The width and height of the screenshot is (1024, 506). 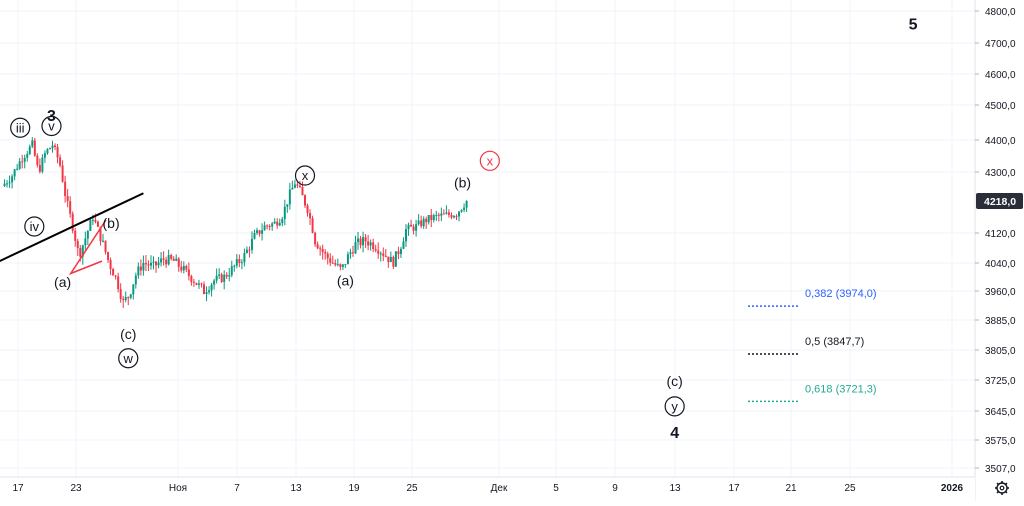 What do you see at coordinates (999, 250) in the screenshot?
I see `price-scale` at bounding box center [999, 250].